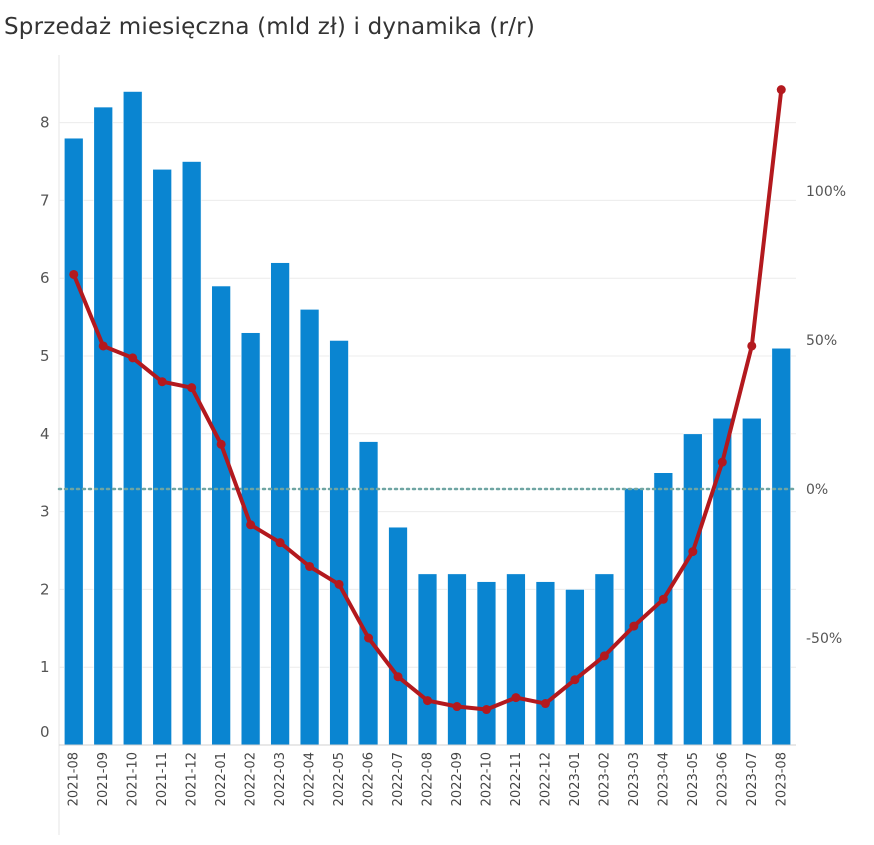 The image size is (874, 845). What do you see at coordinates (826, 192) in the screenshot?
I see `y-right-tick-label: 100%` at bounding box center [826, 192].